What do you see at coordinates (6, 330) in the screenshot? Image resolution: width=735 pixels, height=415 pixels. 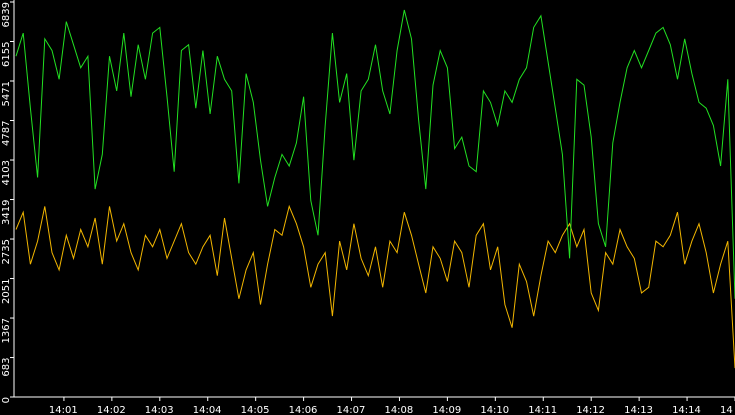 I see `y-tick-label: 1367` at bounding box center [6, 330].